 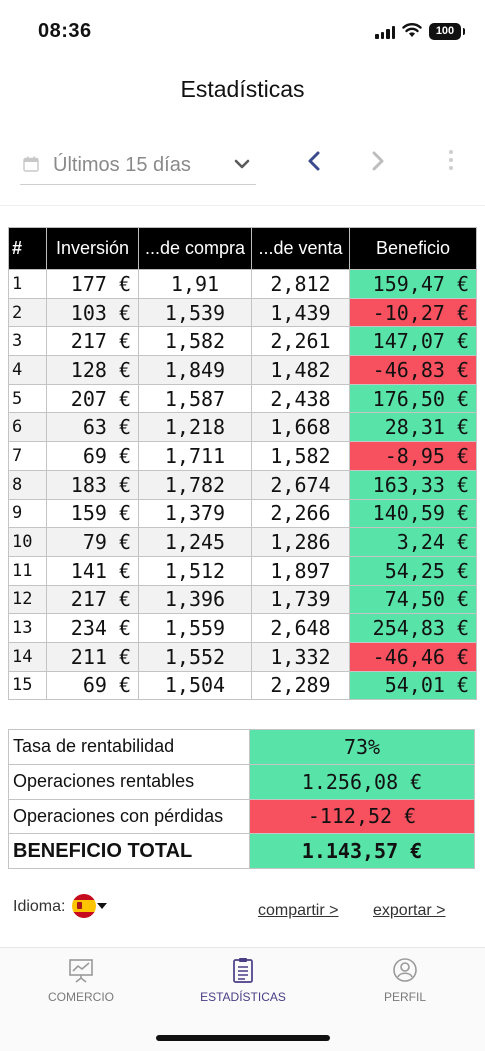 What do you see at coordinates (243, 997) in the screenshot?
I see `tab-statistics-label: ESTADÍSTICAS` at bounding box center [243, 997].